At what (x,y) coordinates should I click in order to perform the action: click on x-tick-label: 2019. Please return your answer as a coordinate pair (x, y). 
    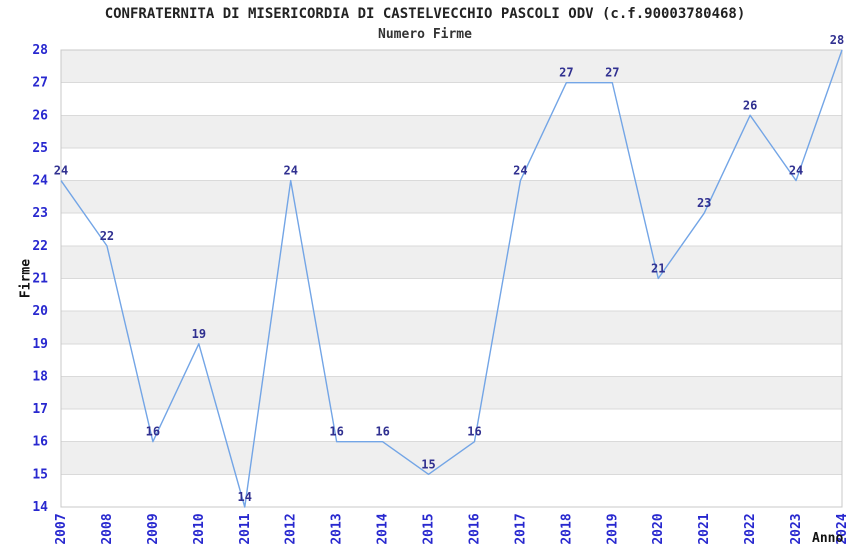
    Looking at the image, I should click on (612, 528).